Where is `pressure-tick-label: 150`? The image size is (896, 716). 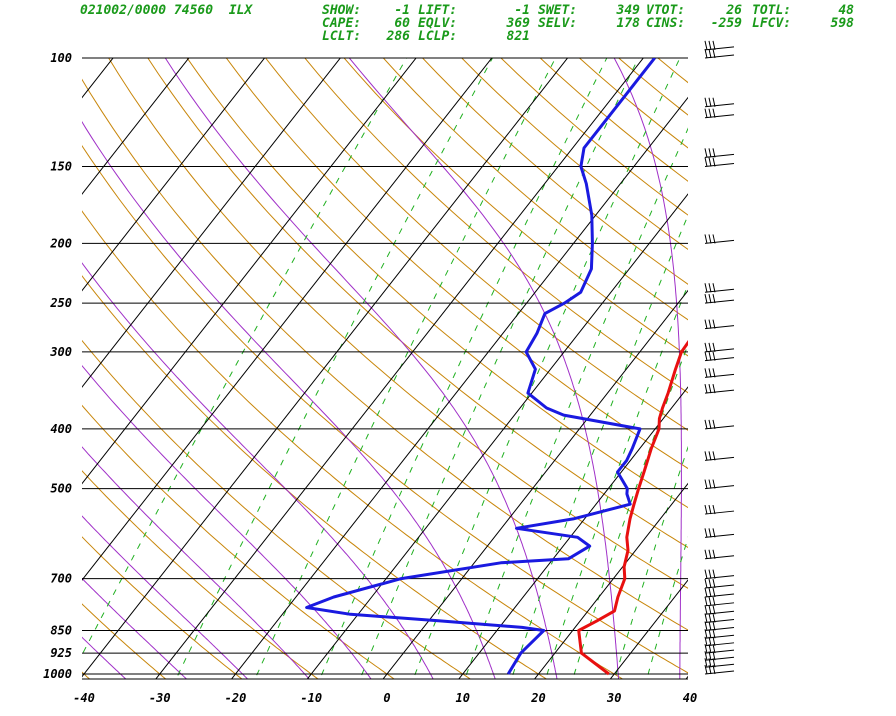 pressure-tick-label: 150 is located at coordinates (61, 166).